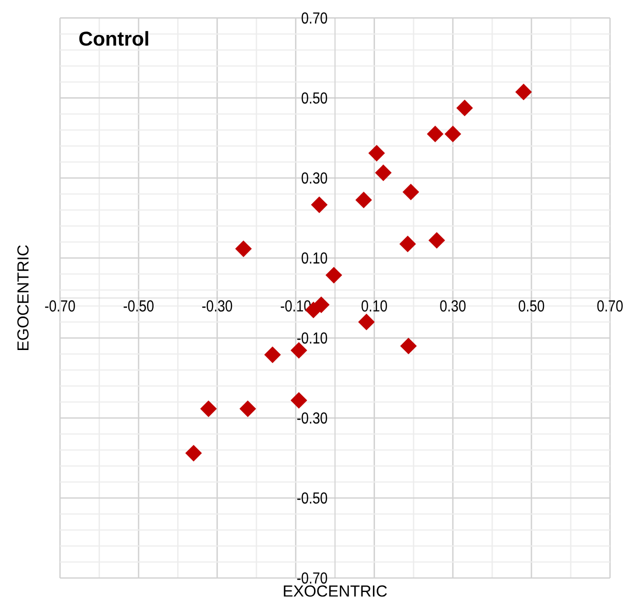  What do you see at coordinates (315, 18) in the screenshot?
I see `y-tick-label: 0.70` at bounding box center [315, 18].